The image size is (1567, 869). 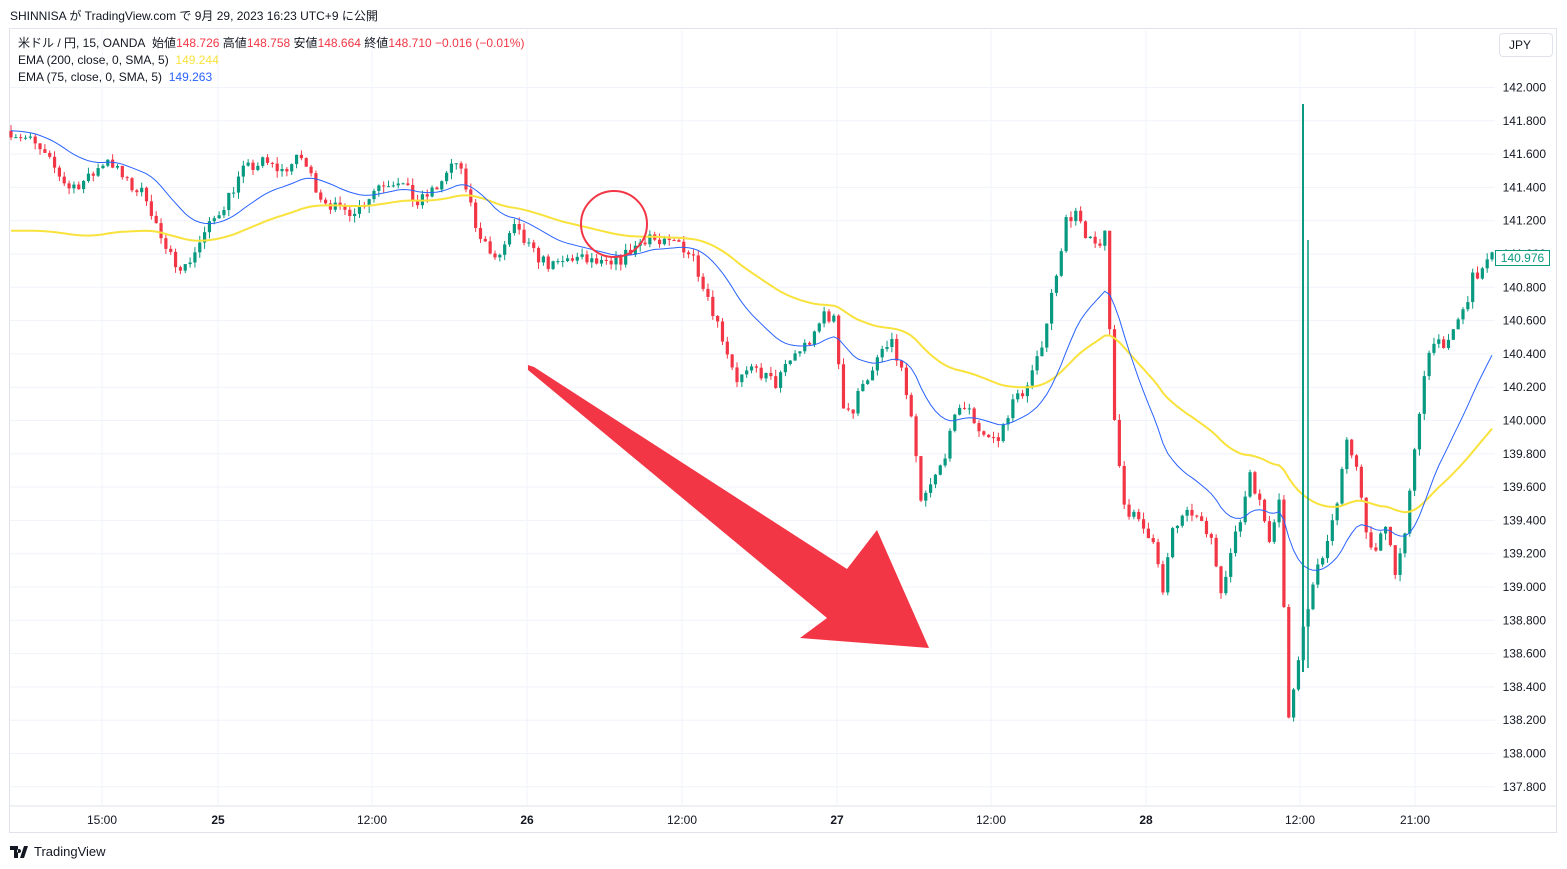 I want to click on price-tick-label: 139.000, so click(x=1525, y=587).